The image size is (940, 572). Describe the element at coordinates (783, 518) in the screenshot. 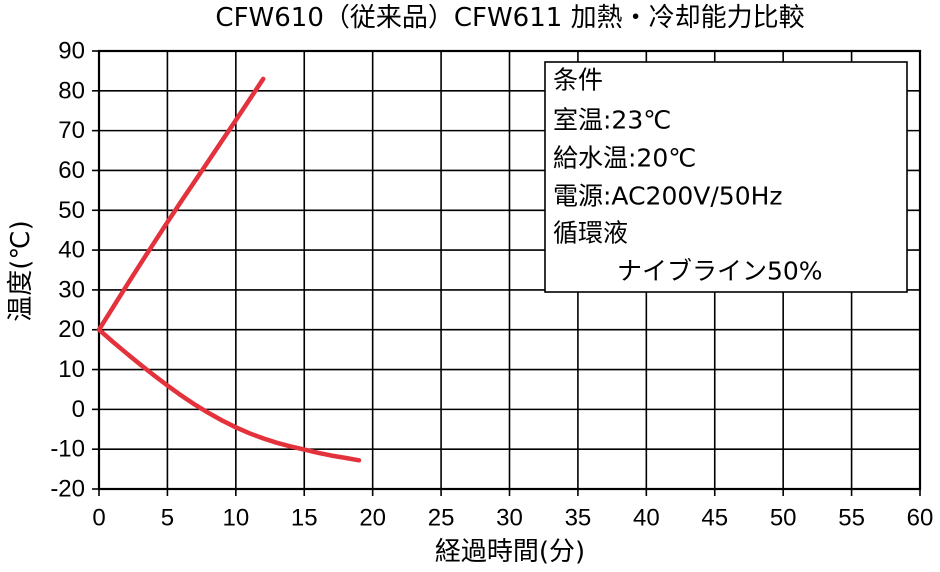

I see `x-tick-label: 50` at that location.